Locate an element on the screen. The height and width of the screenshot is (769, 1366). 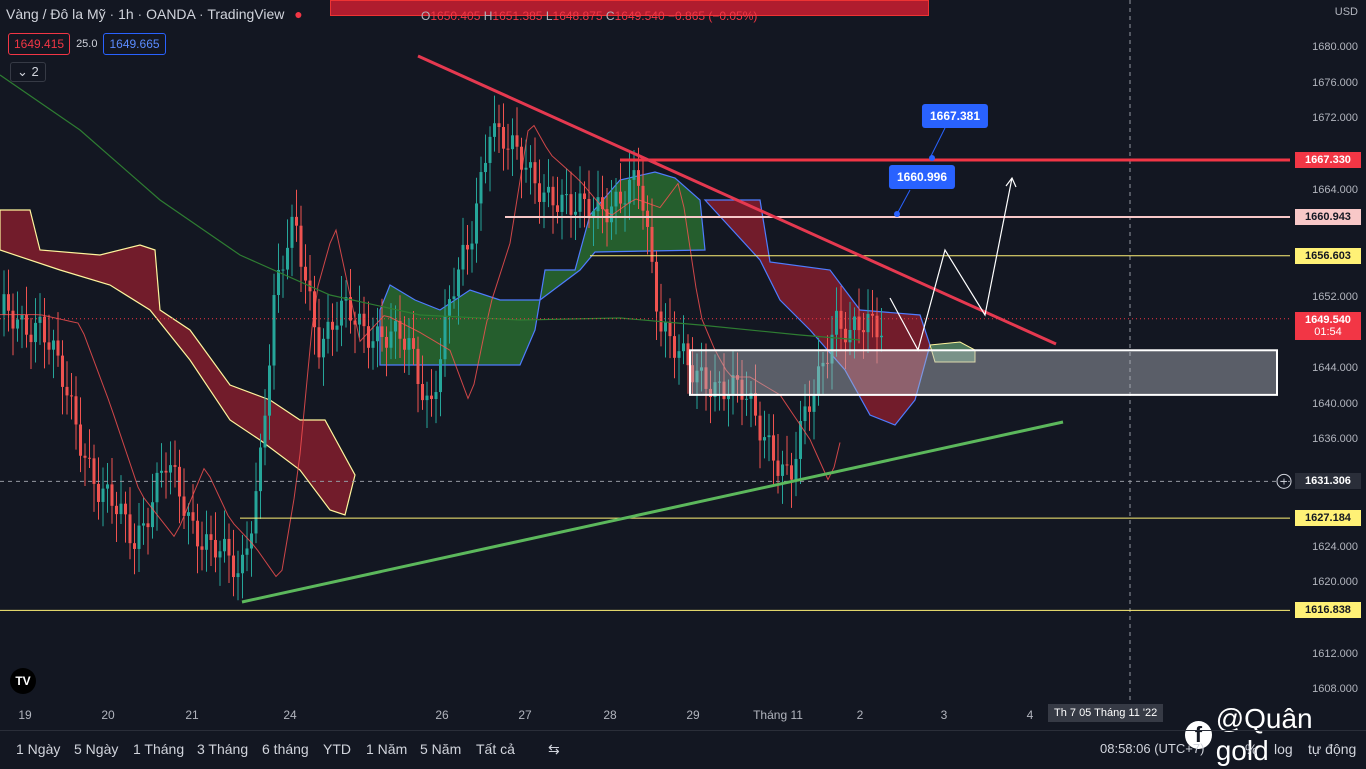
price-tag-value: 1667.330 is located at coordinates (1328, 160).